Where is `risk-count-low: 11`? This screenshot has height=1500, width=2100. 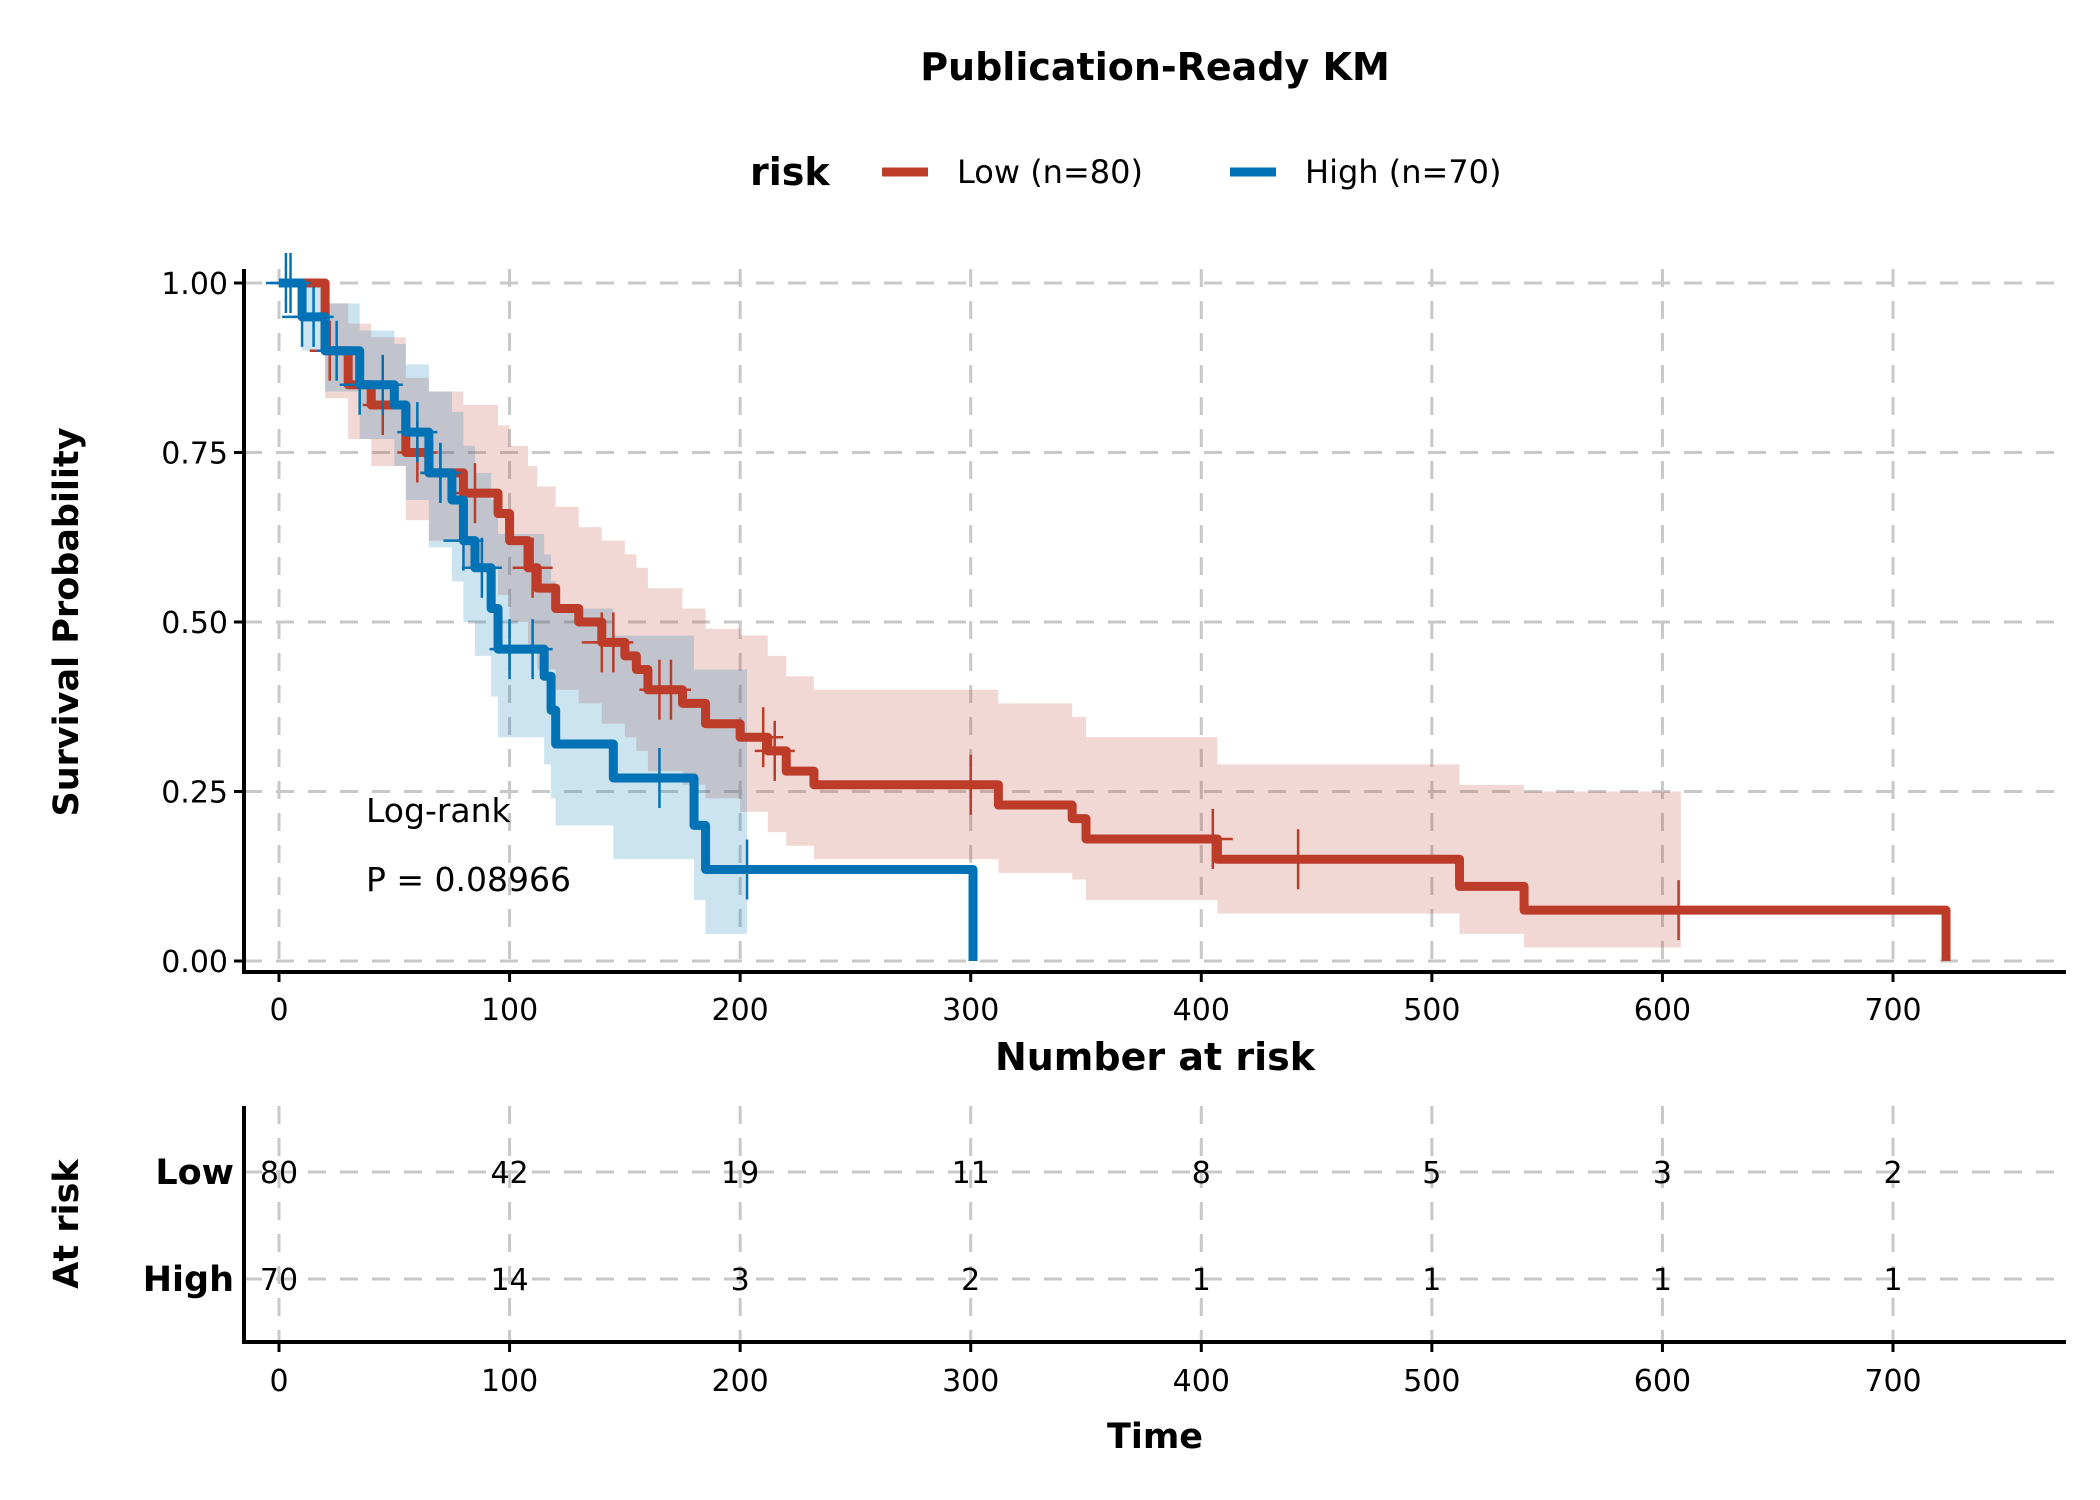
risk-count-low: 11 is located at coordinates (971, 1173).